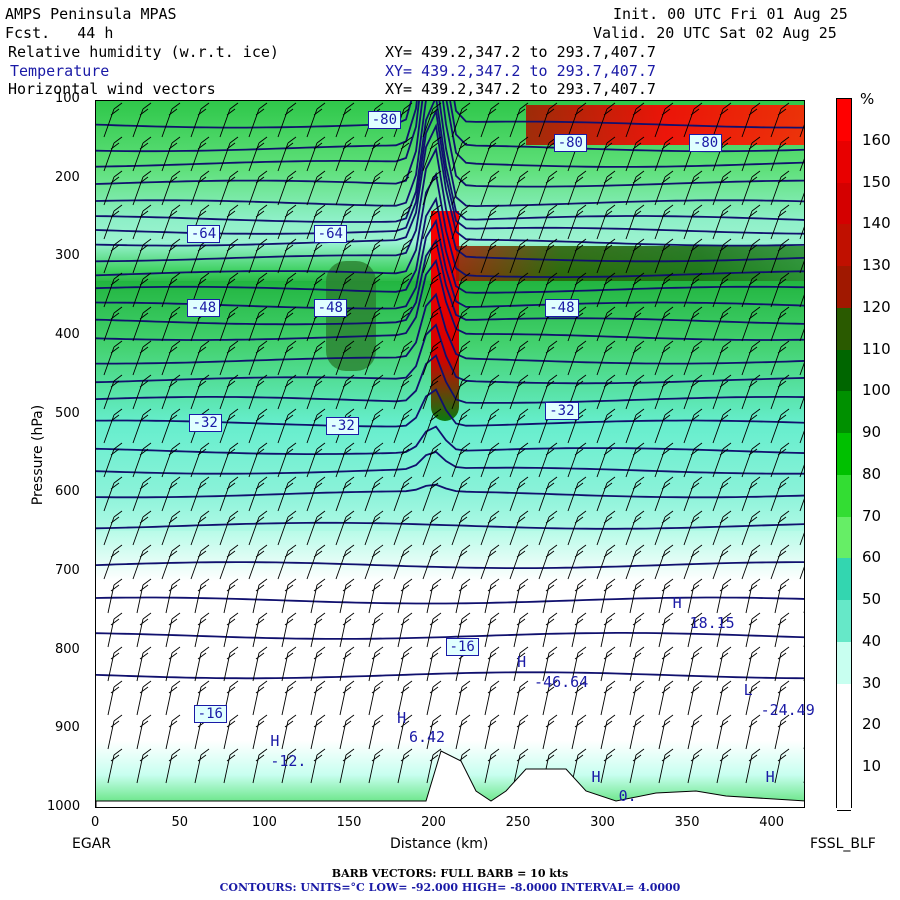  I want to click on extremum-label: L, so click(748, 690).